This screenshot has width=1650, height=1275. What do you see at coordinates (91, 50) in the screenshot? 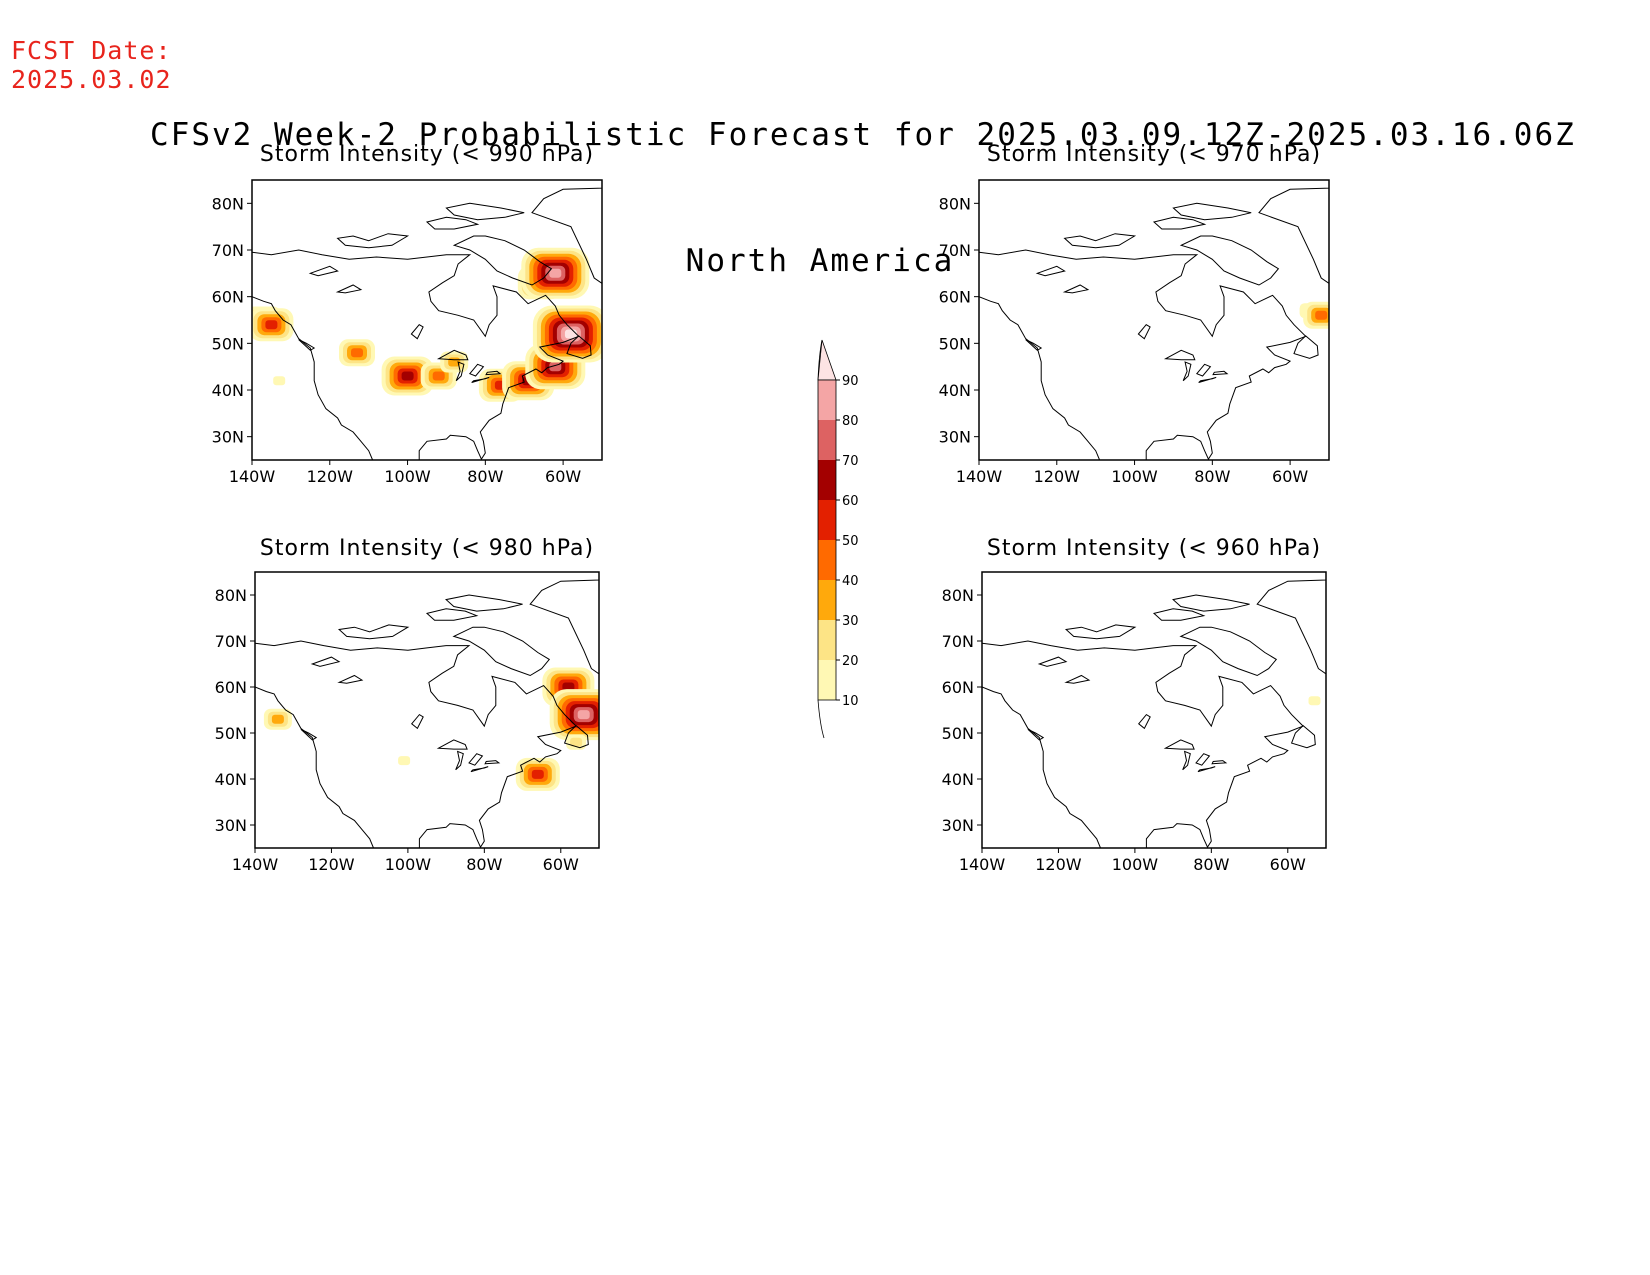
I see `forecast-date-label: FCST Date:` at bounding box center [91, 50].